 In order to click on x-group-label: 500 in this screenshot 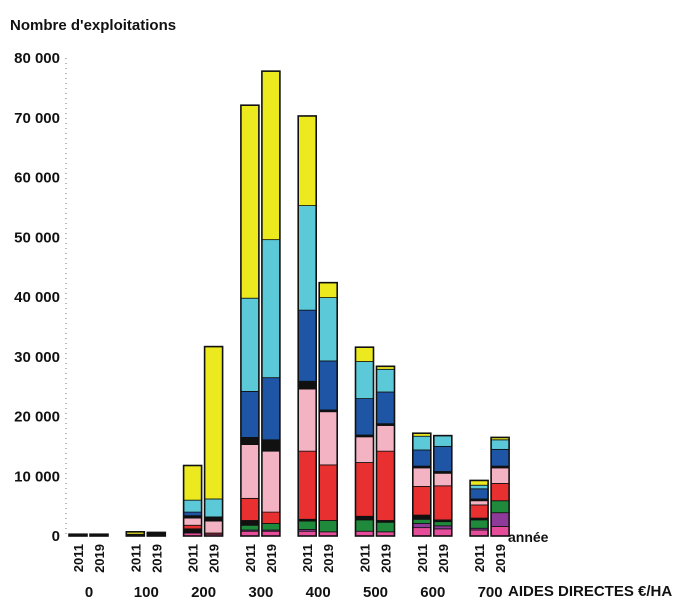, I will do `click(375, 592)`.